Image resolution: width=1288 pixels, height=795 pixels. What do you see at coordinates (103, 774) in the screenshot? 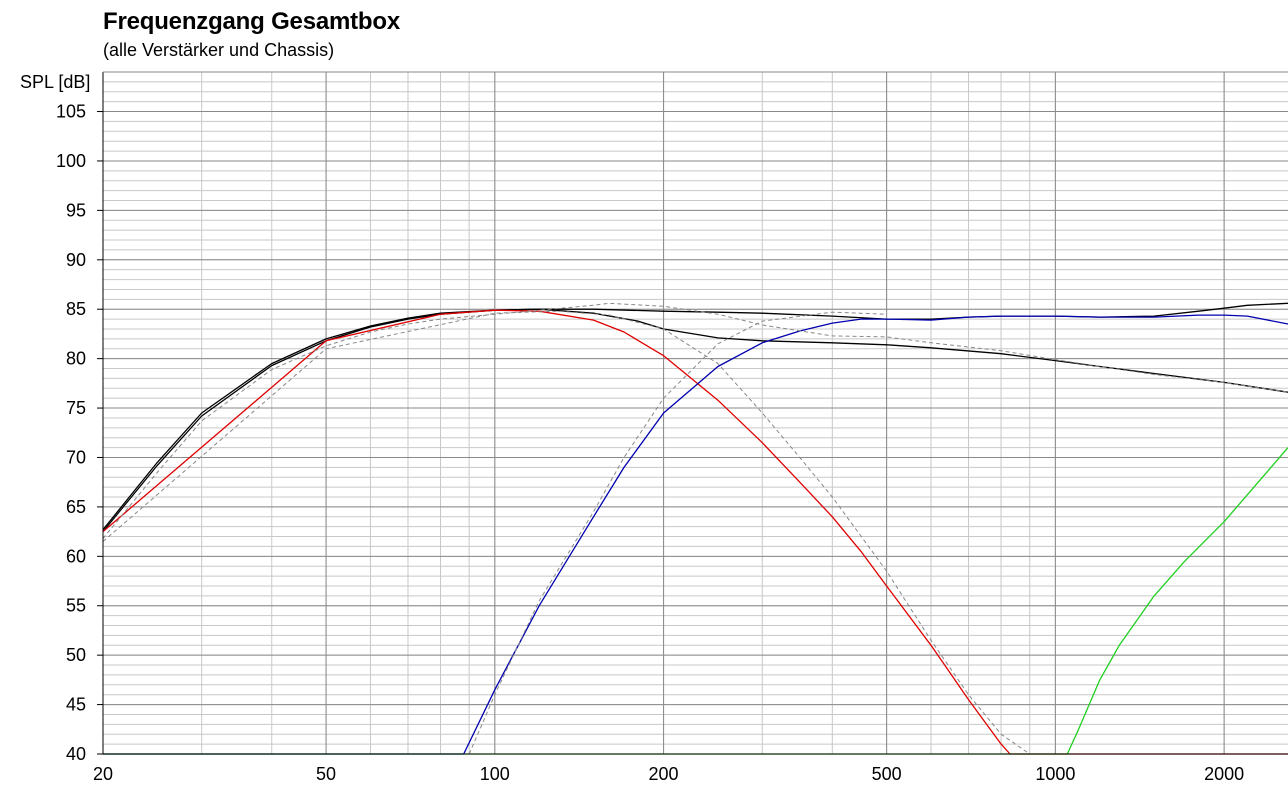
I see `x-tick-label: 20` at bounding box center [103, 774].